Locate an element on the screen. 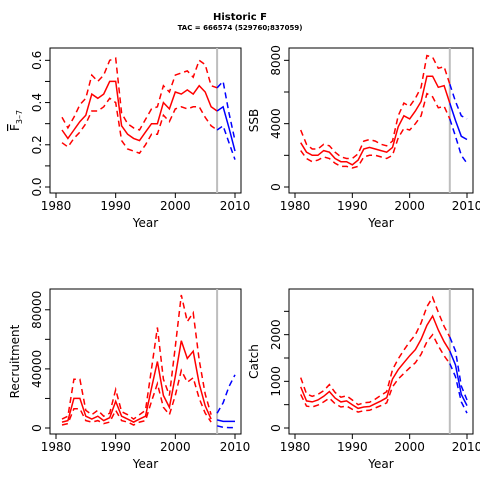 The image size is (480, 480). catch-history-lower-line is located at coordinates (375, 373).